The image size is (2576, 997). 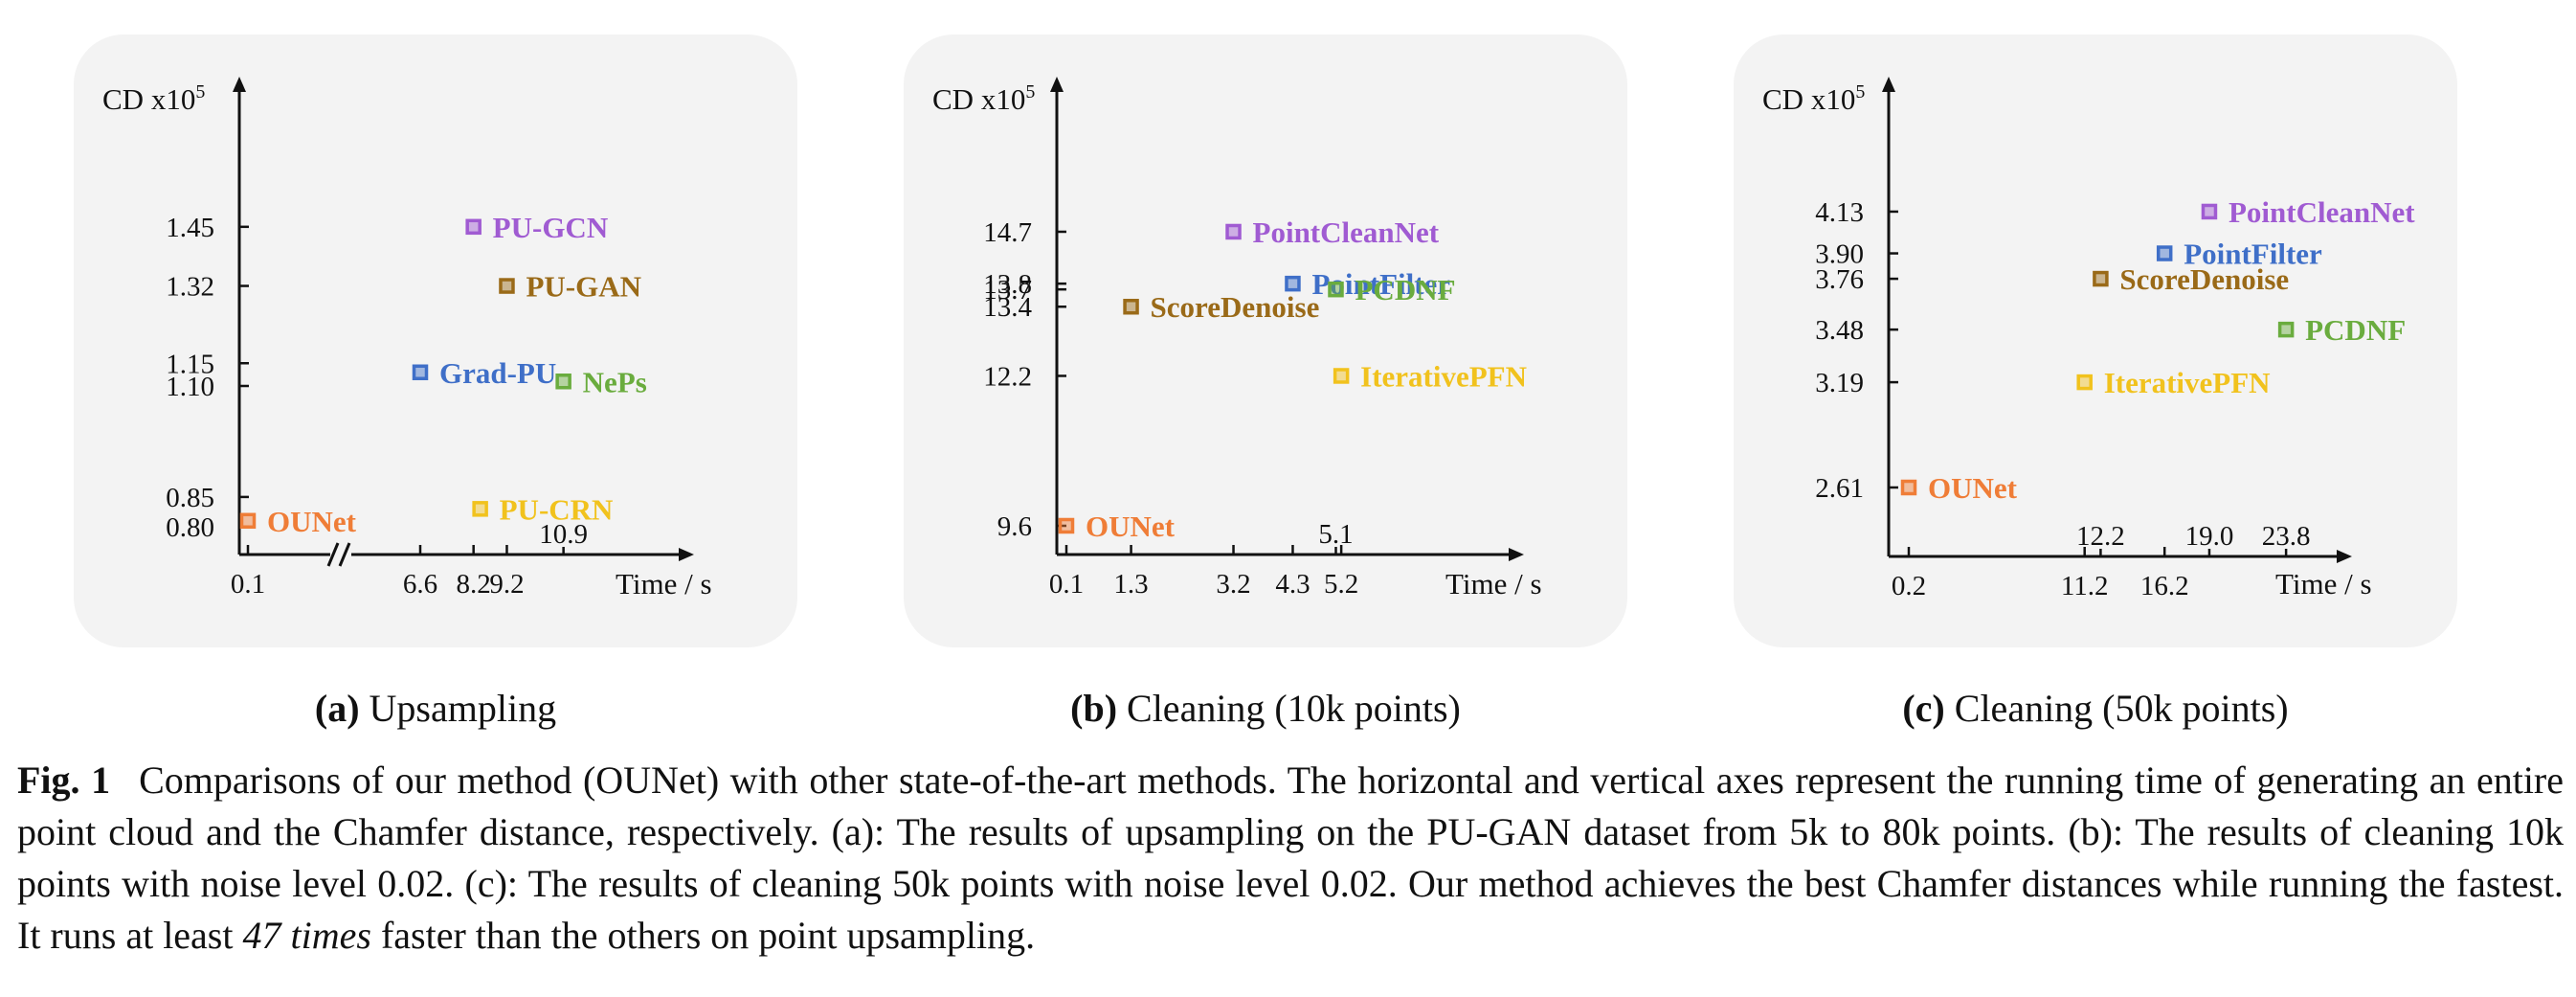 I want to click on chart-b-x-axis-title: Time / s, so click(x=1494, y=583).